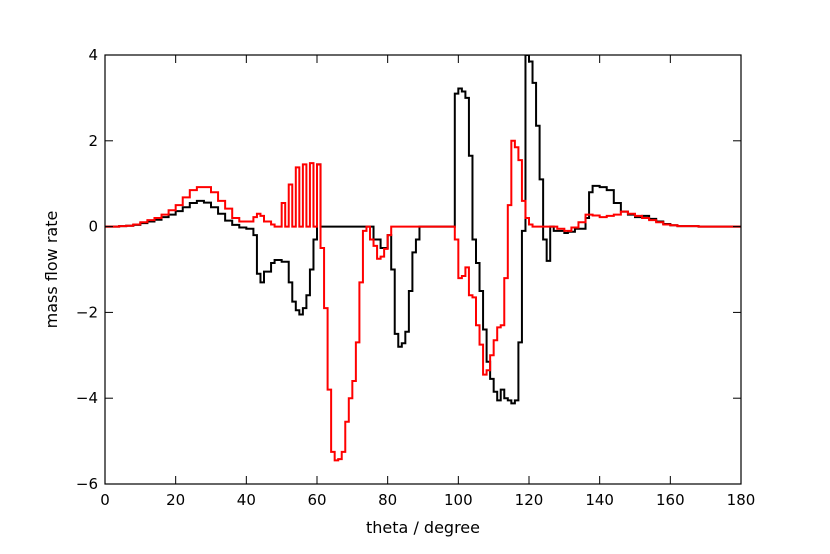 The width and height of the screenshot is (830, 554). I want to click on y-tick-label: −6, so click(87, 484).